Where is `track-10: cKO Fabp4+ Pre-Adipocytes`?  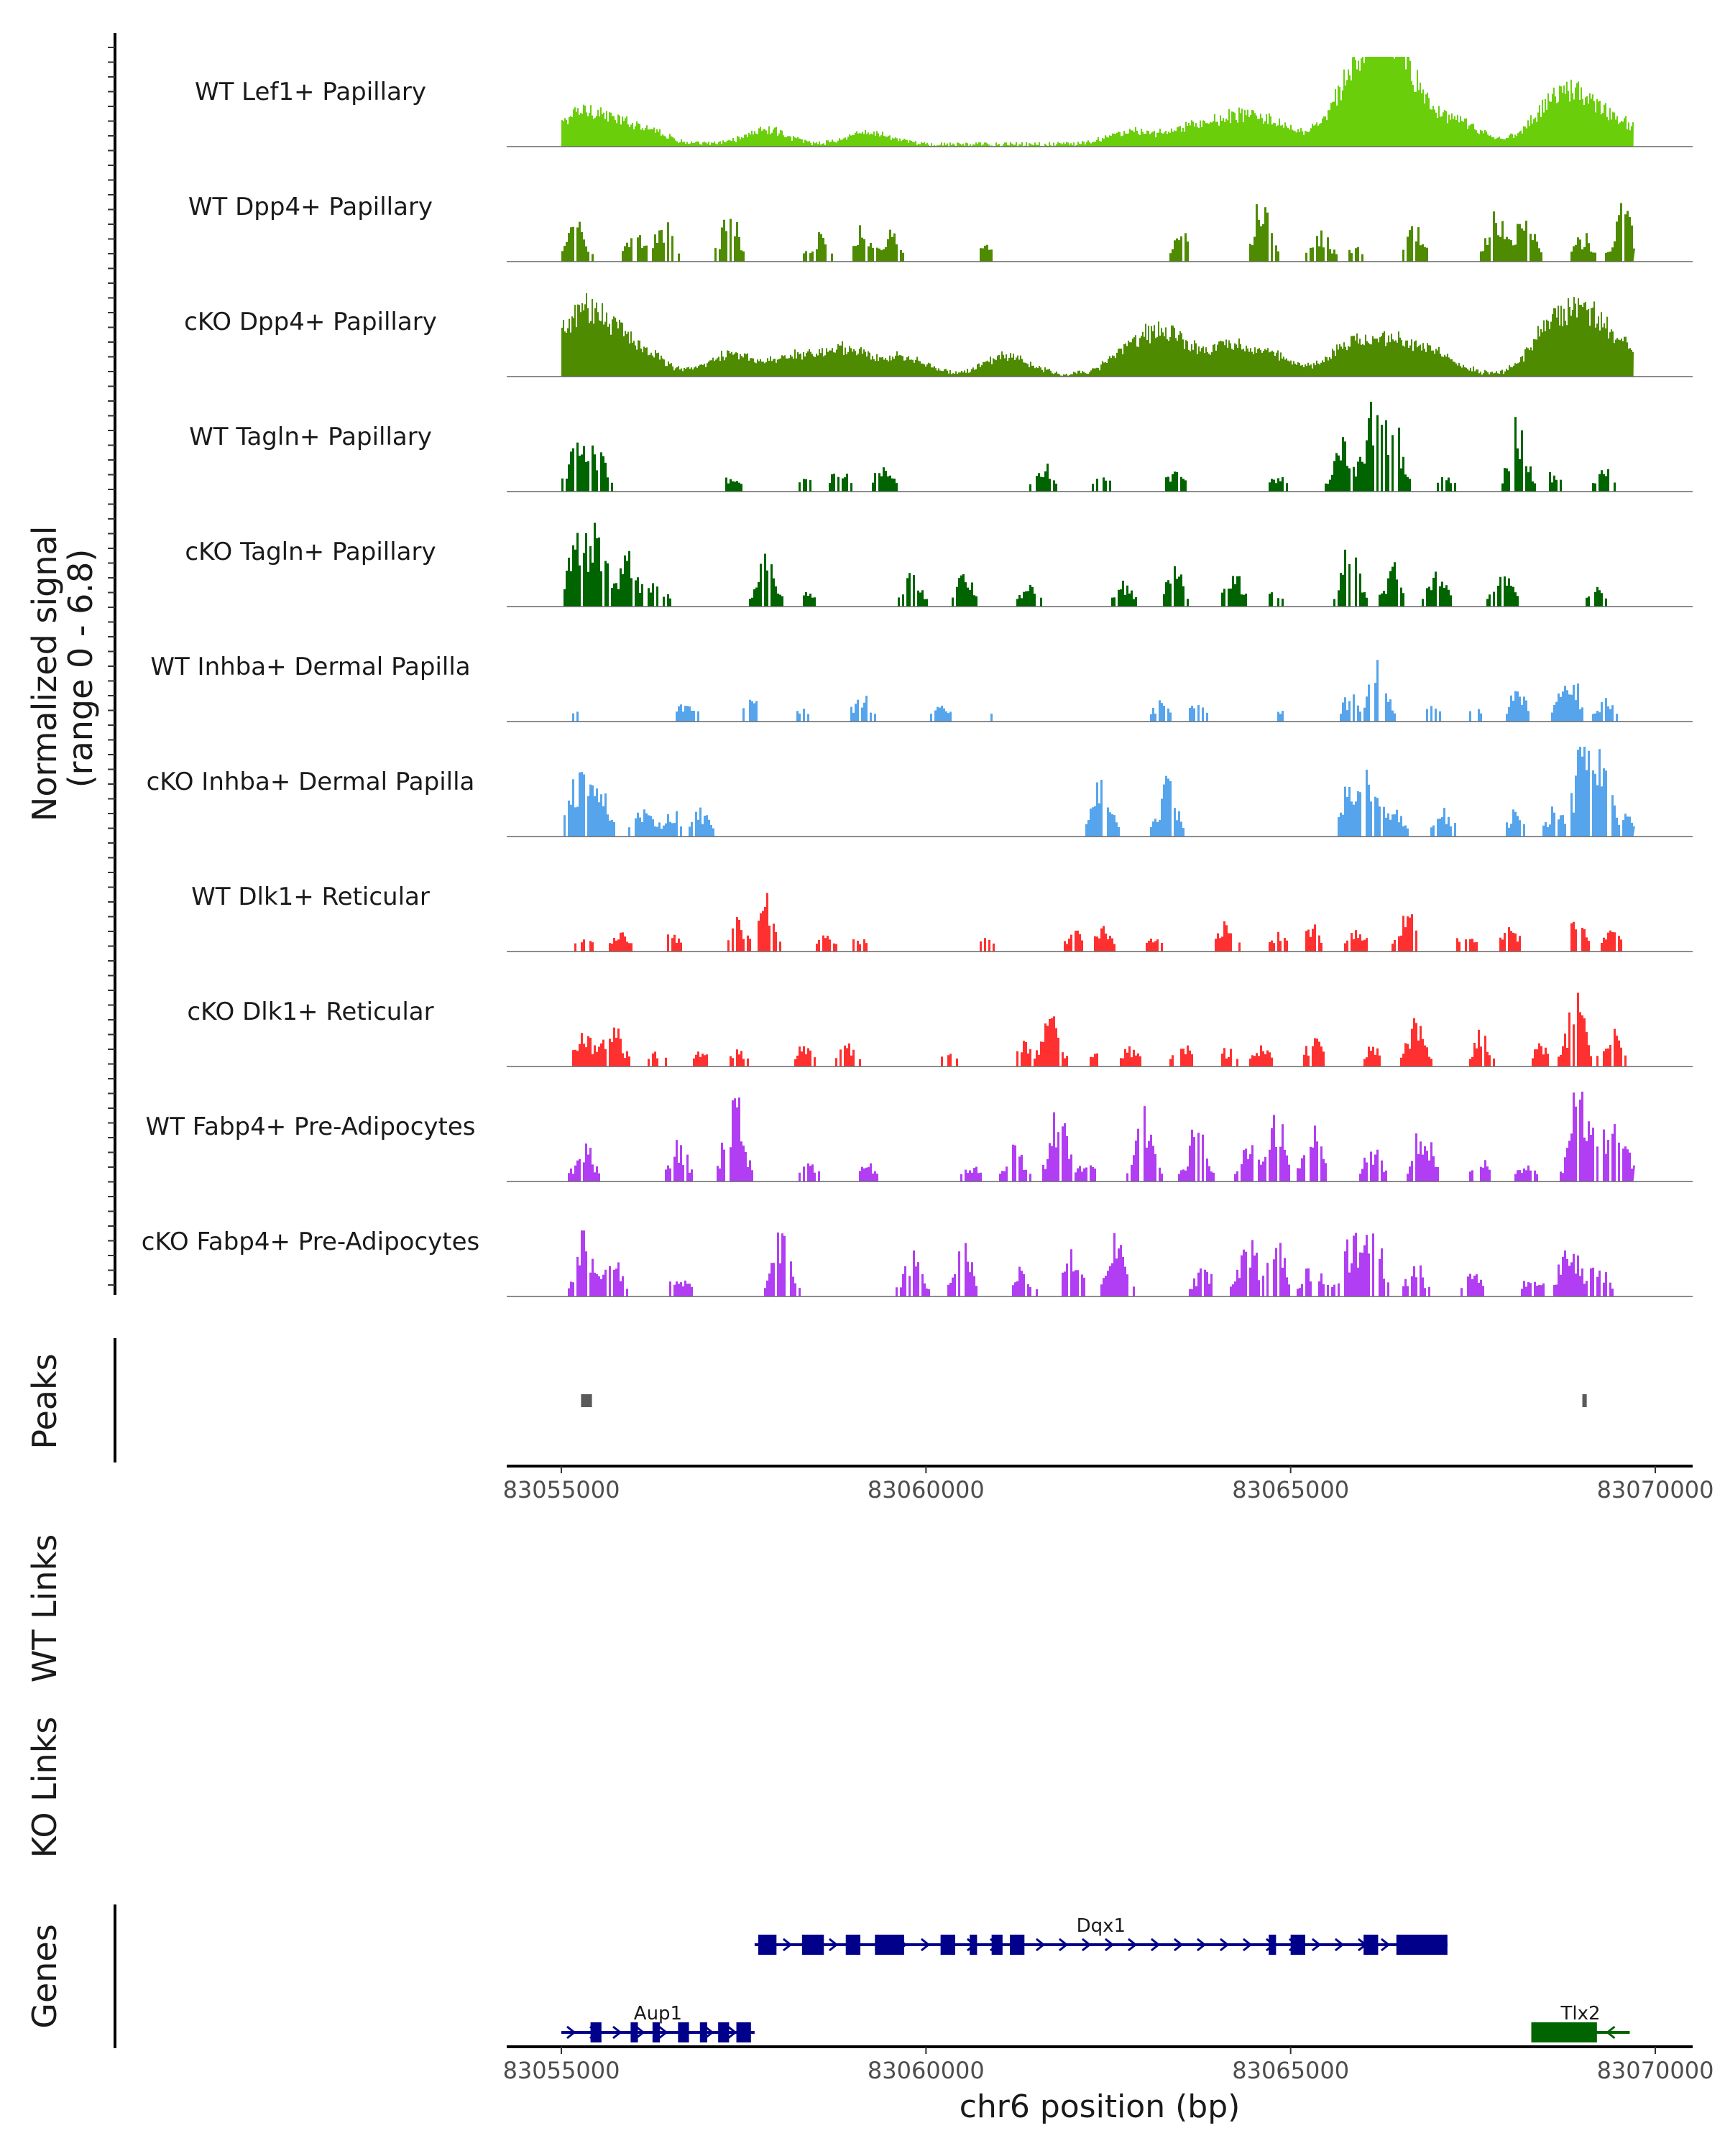 track-10: cKO Fabp4+ Pre-Adipocytes is located at coordinates (917, 1262).